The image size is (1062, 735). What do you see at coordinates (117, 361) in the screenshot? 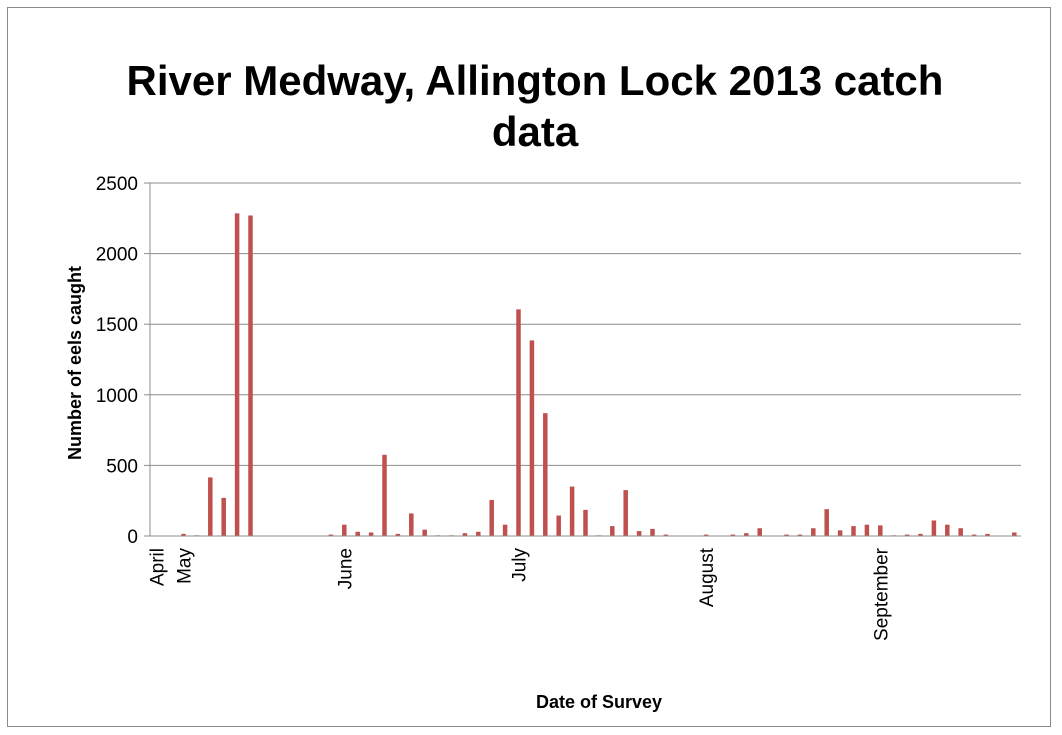
I see `y-tick-labels: 0 500 1000 1500 2000 2500` at bounding box center [117, 361].